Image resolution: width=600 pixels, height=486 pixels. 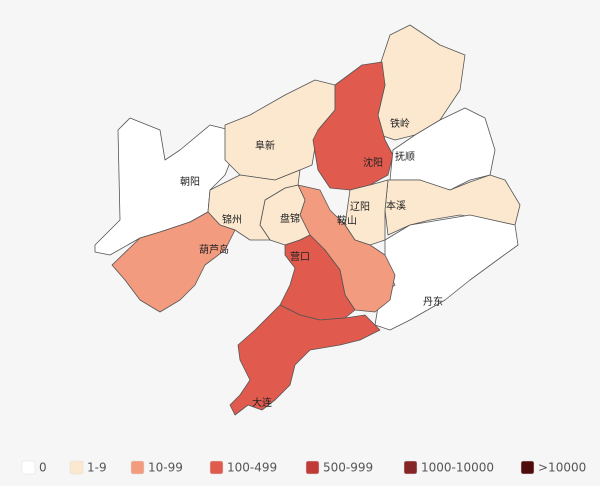 I want to click on region-label: 铁岭, so click(x=400, y=123).